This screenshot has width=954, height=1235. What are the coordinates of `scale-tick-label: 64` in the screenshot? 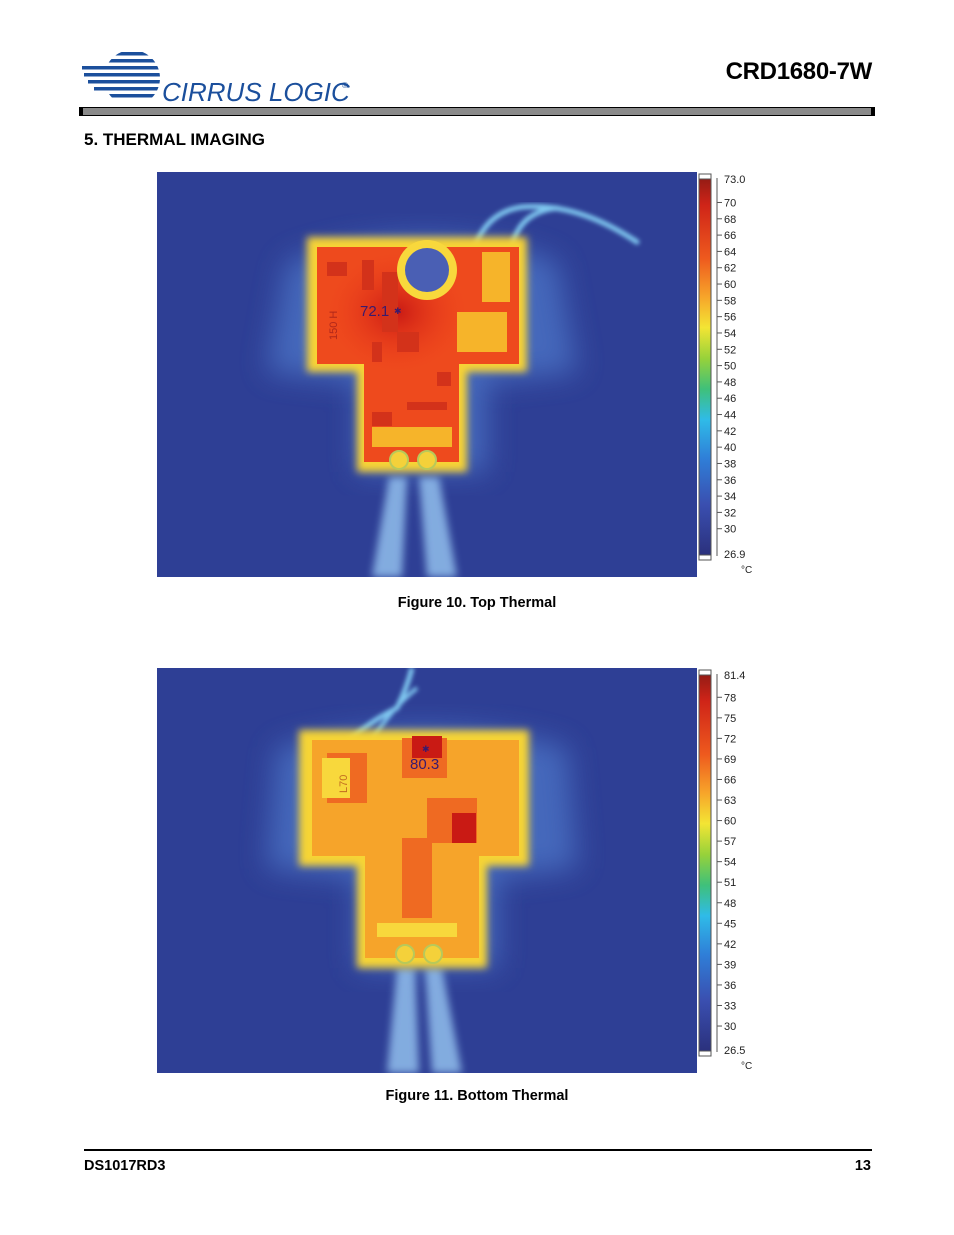 It's located at (730, 252).